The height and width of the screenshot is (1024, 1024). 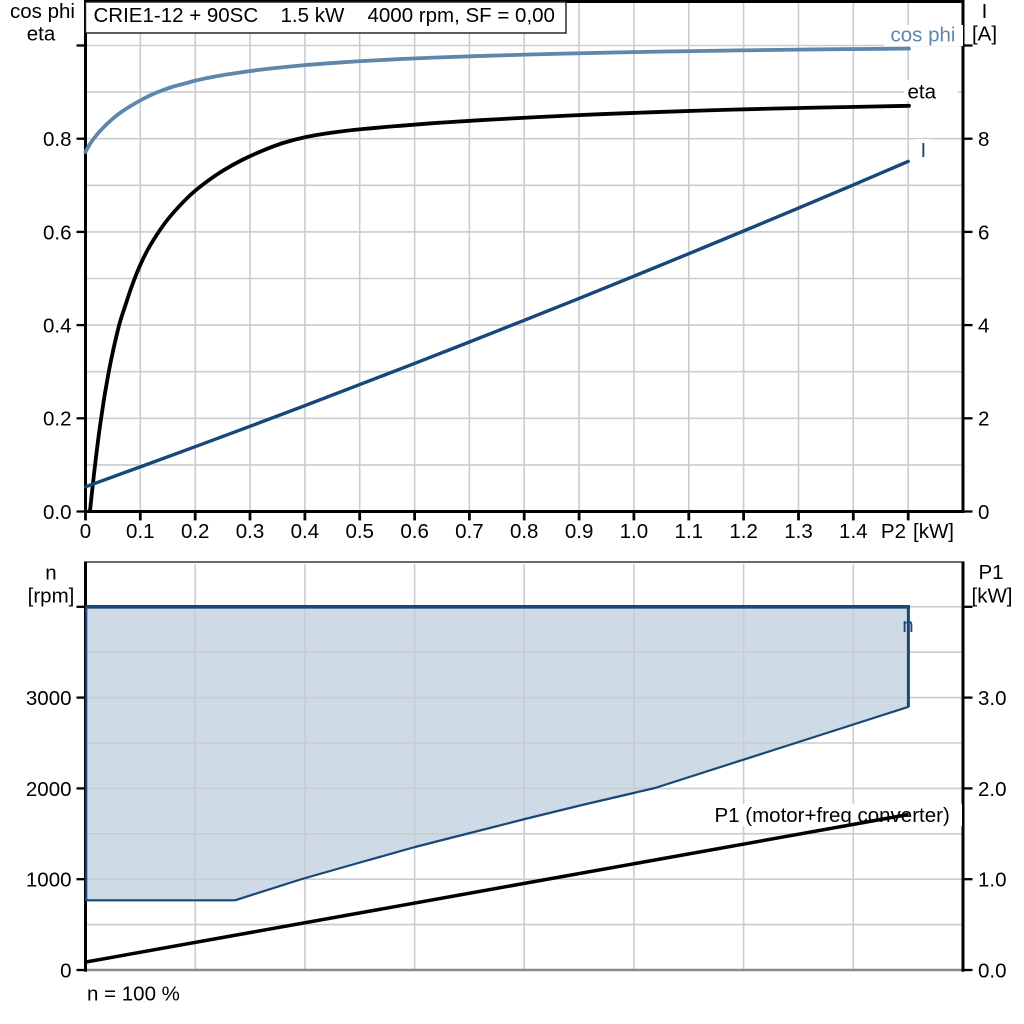 I want to click on svg-text: 2.0, so click(x=992, y=789).